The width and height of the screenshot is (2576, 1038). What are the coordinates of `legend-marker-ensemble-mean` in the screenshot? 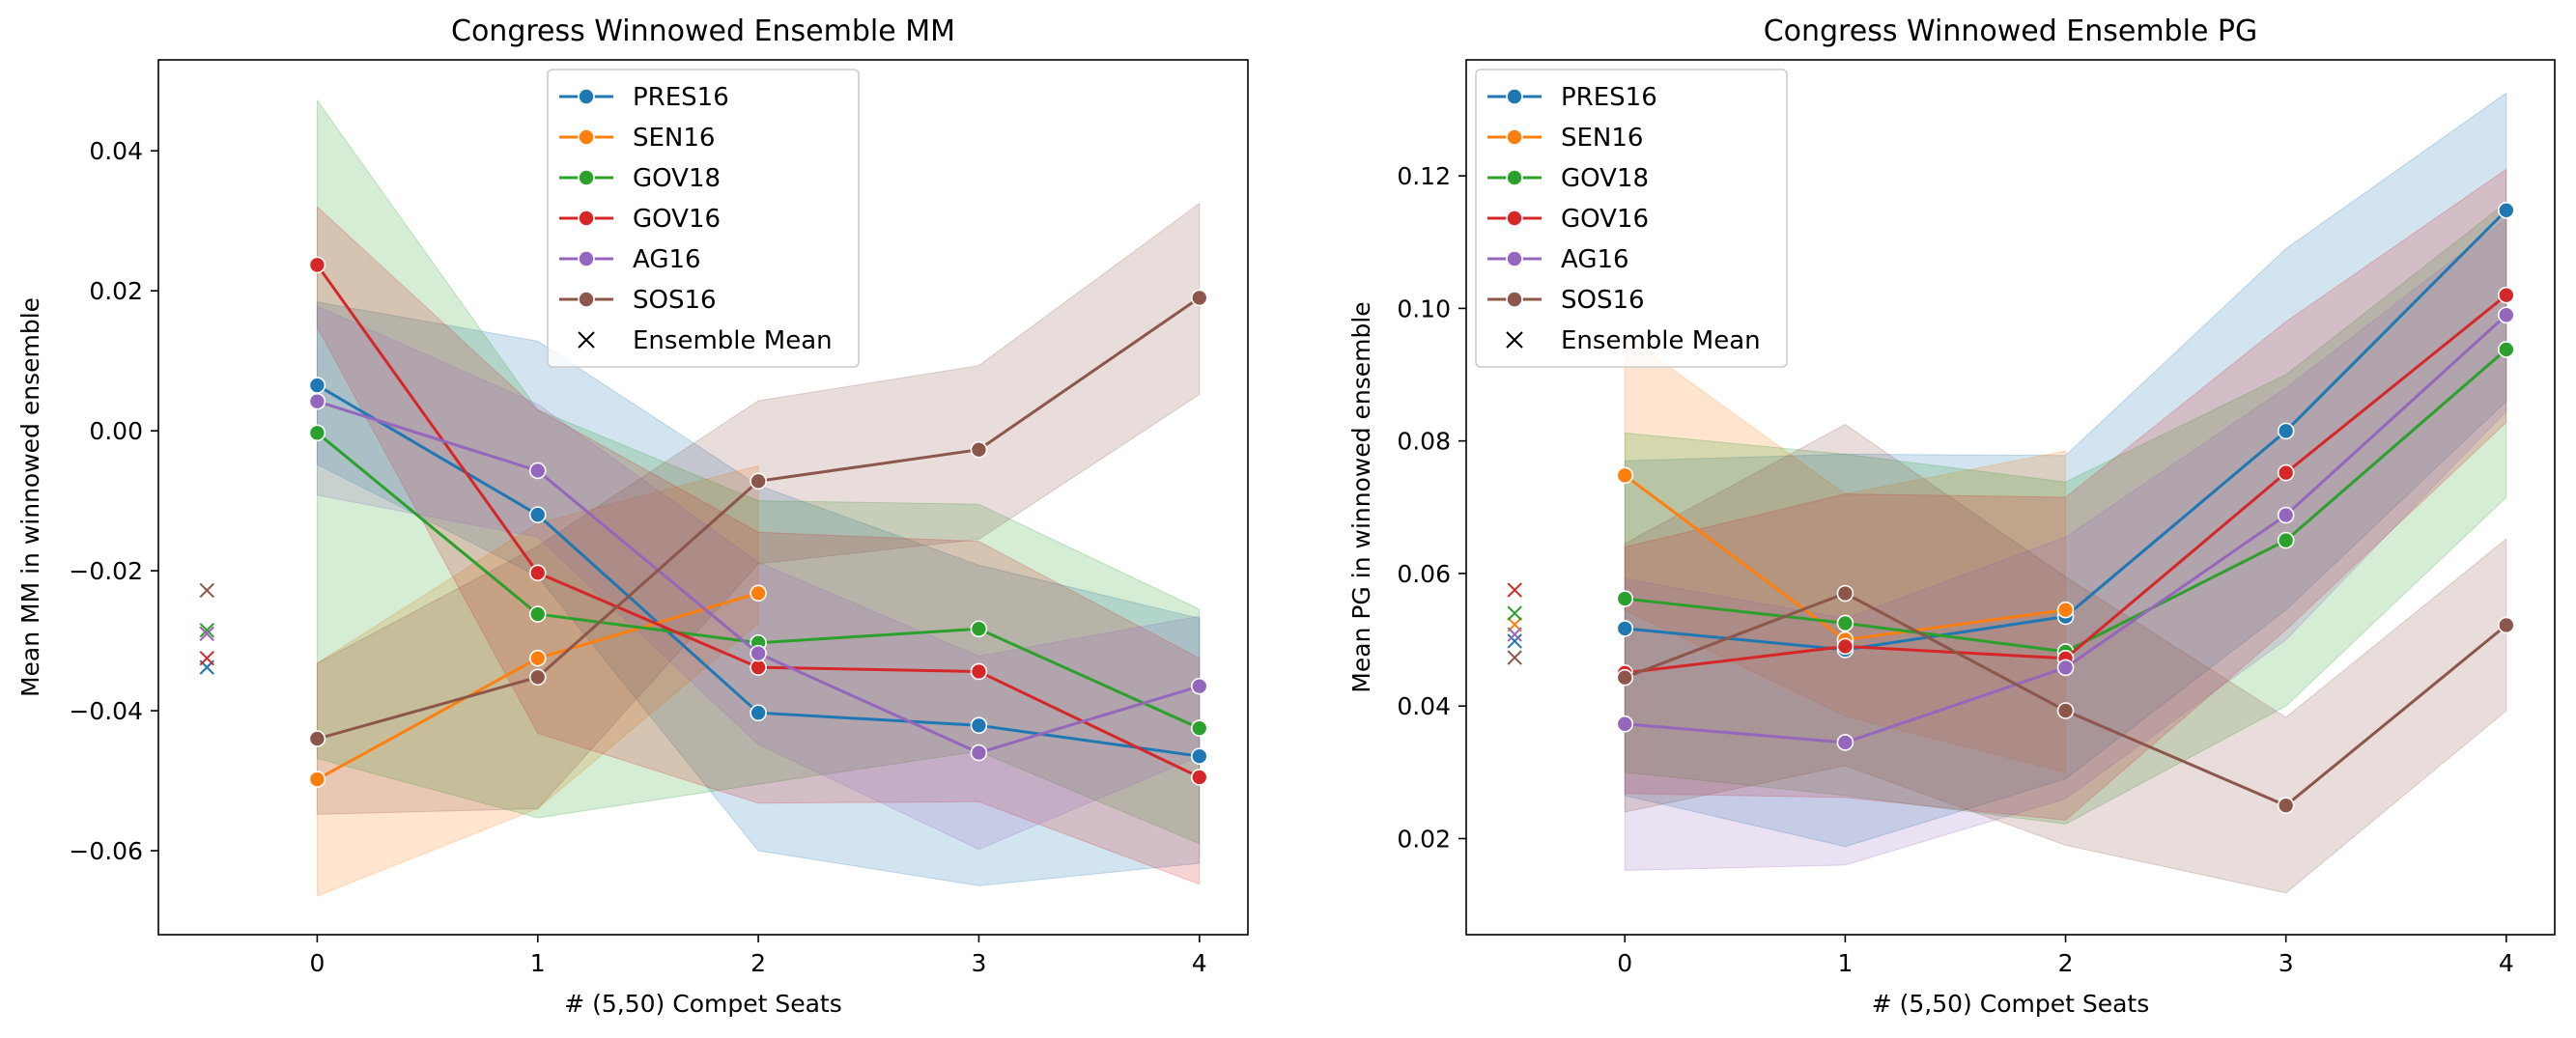 It's located at (586, 340).